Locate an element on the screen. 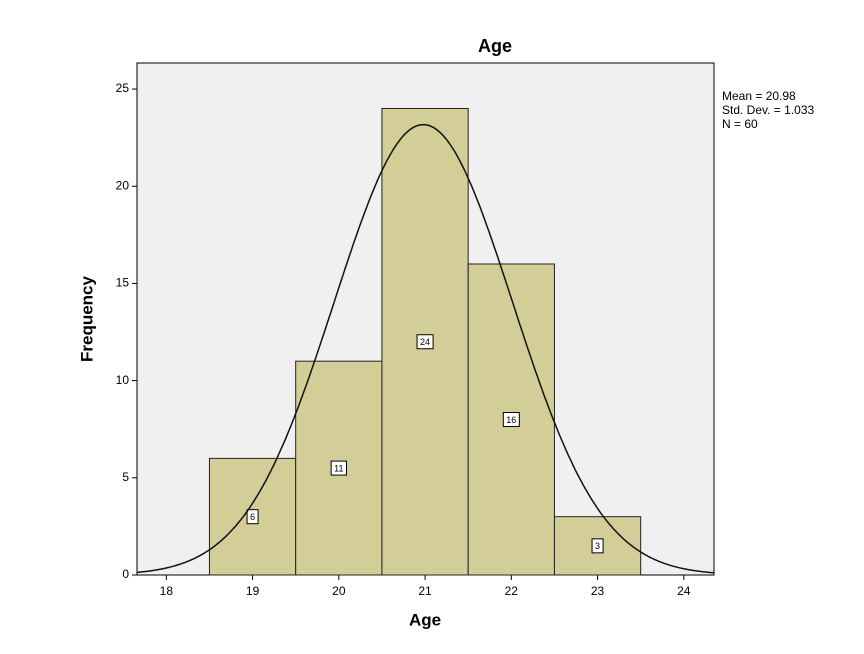 The image size is (864, 654). value-label: 6 is located at coordinates (252, 517).